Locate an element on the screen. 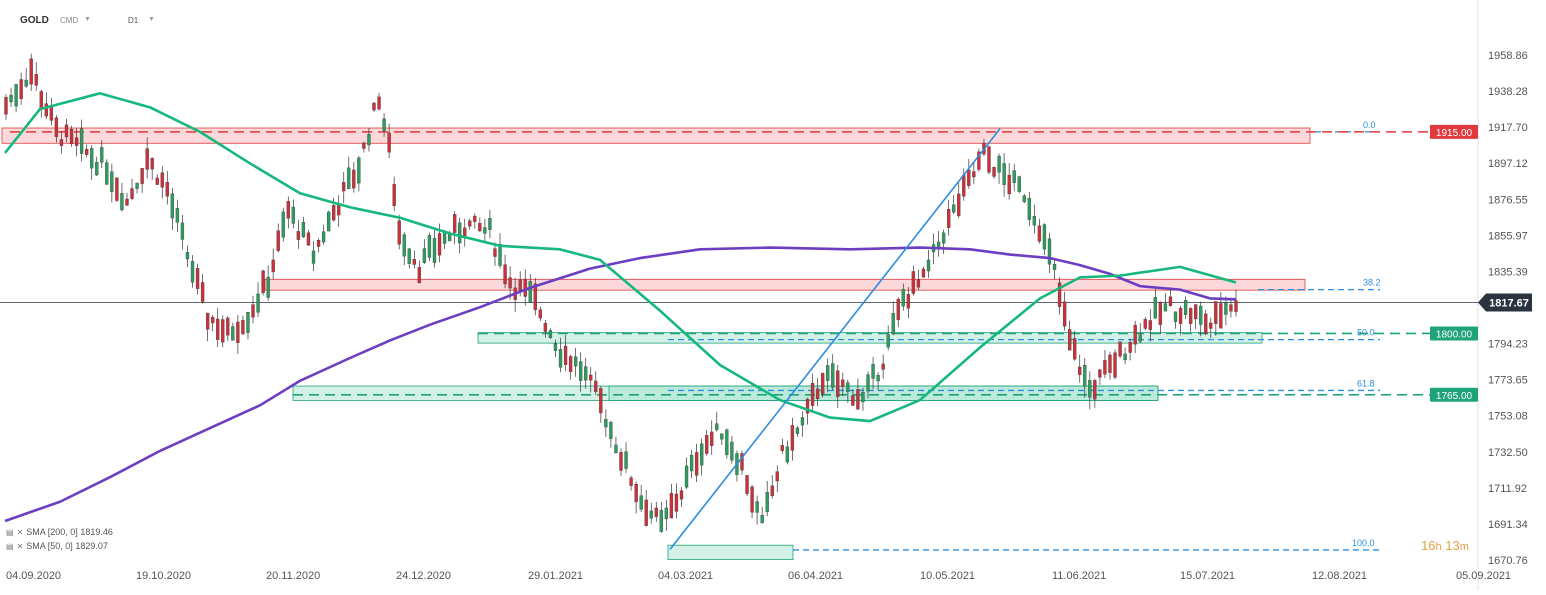 This screenshot has width=1546, height=595. y-tick-label: 1711.92 is located at coordinates (1507, 489).